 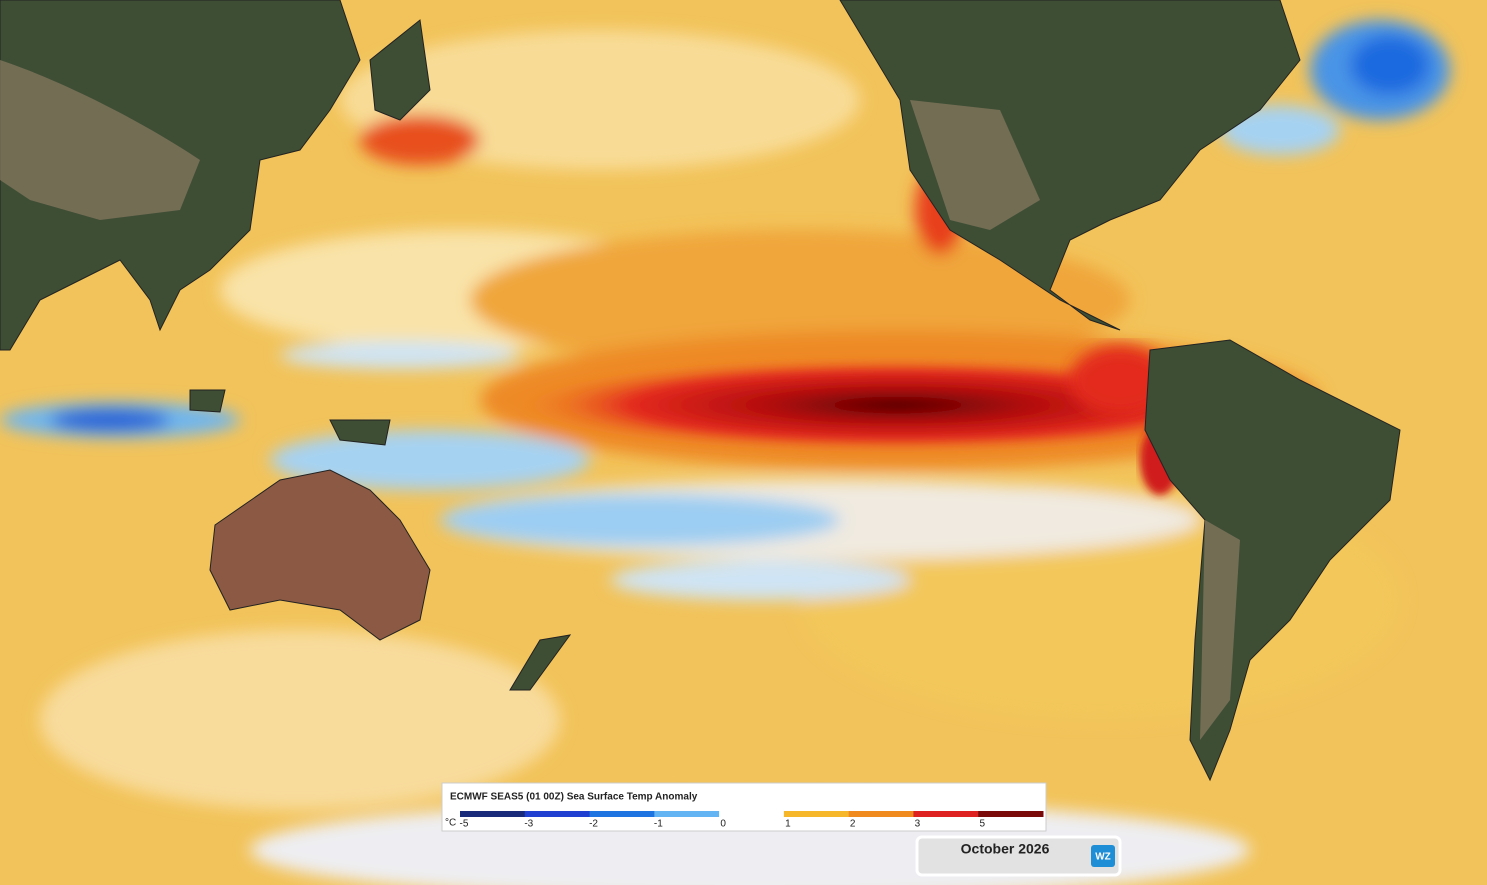 What do you see at coordinates (982, 824) in the screenshot?
I see `scale-tick-label: 5` at bounding box center [982, 824].